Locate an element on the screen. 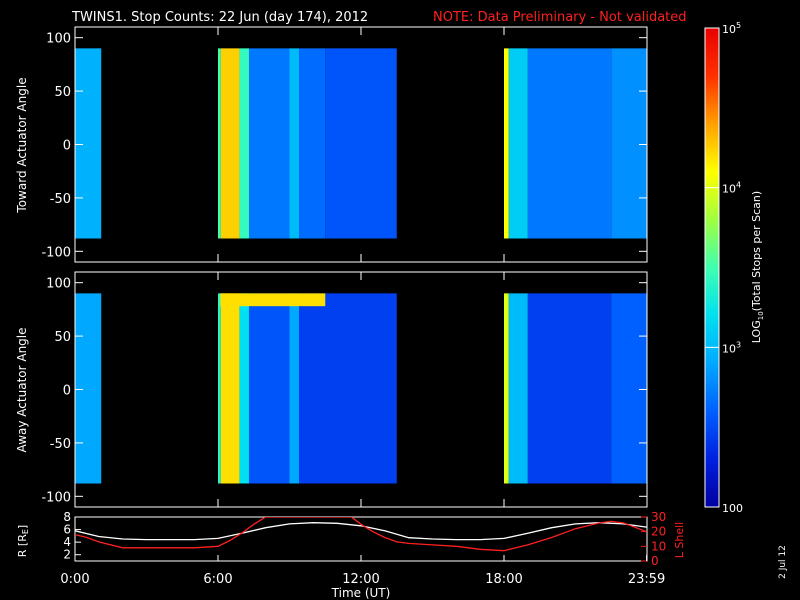 The image size is (800, 600). x-tick-label: 18:00 is located at coordinates (503, 579).